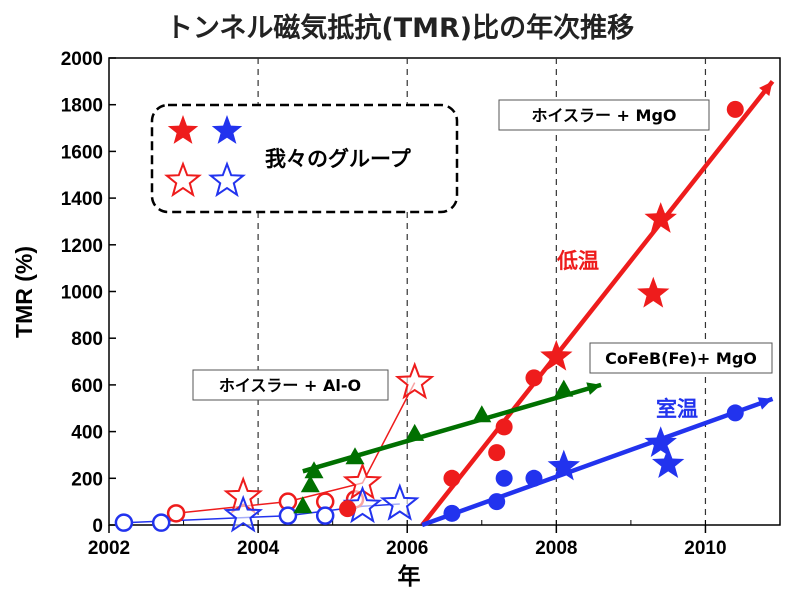 The width and height of the screenshot is (800, 600). Describe the element at coordinates (409, 576) in the screenshot. I see `x-axis-label: 年` at that location.